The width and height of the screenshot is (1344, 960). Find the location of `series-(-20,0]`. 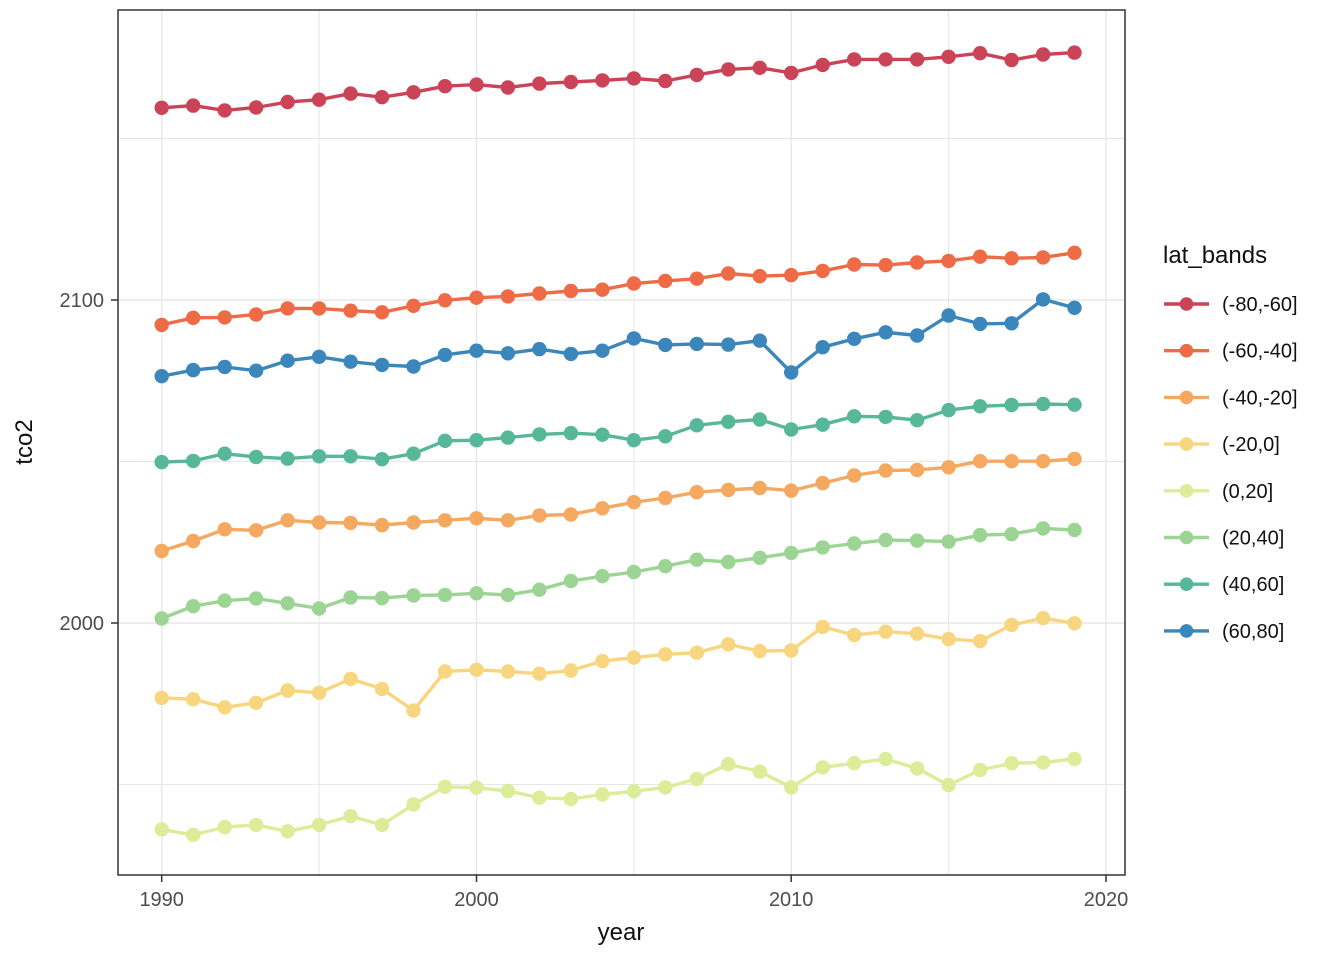

series-(-20,0] is located at coordinates (618, 664).